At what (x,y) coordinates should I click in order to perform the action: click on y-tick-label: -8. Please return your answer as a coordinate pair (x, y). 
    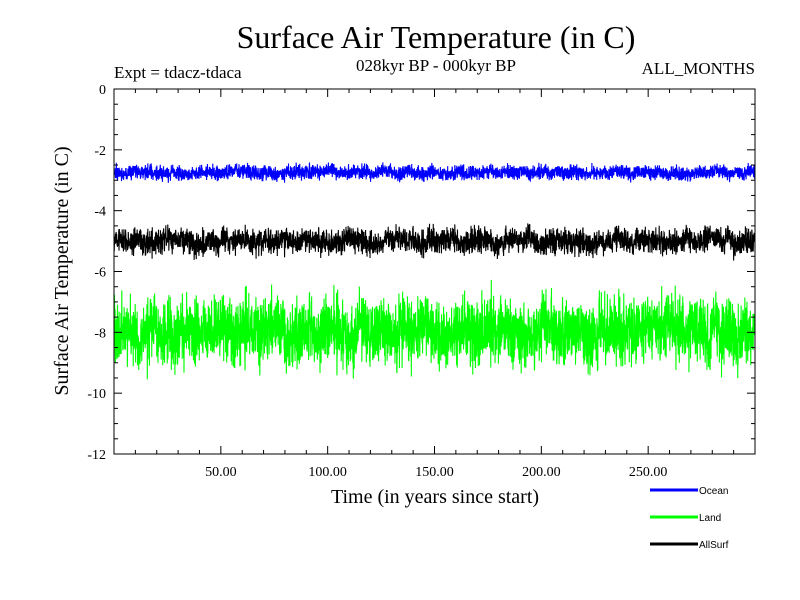
    Looking at the image, I should click on (100, 333).